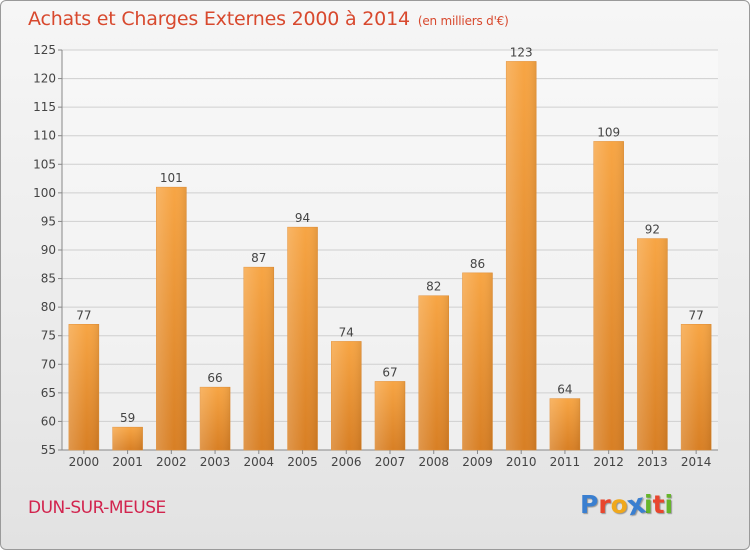 This screenshot has height=550, width=750. What do you see at coordinates (259, 462) in the screenshot?
I see `x-tick-label: 2004` at bounding box center [259, 462].